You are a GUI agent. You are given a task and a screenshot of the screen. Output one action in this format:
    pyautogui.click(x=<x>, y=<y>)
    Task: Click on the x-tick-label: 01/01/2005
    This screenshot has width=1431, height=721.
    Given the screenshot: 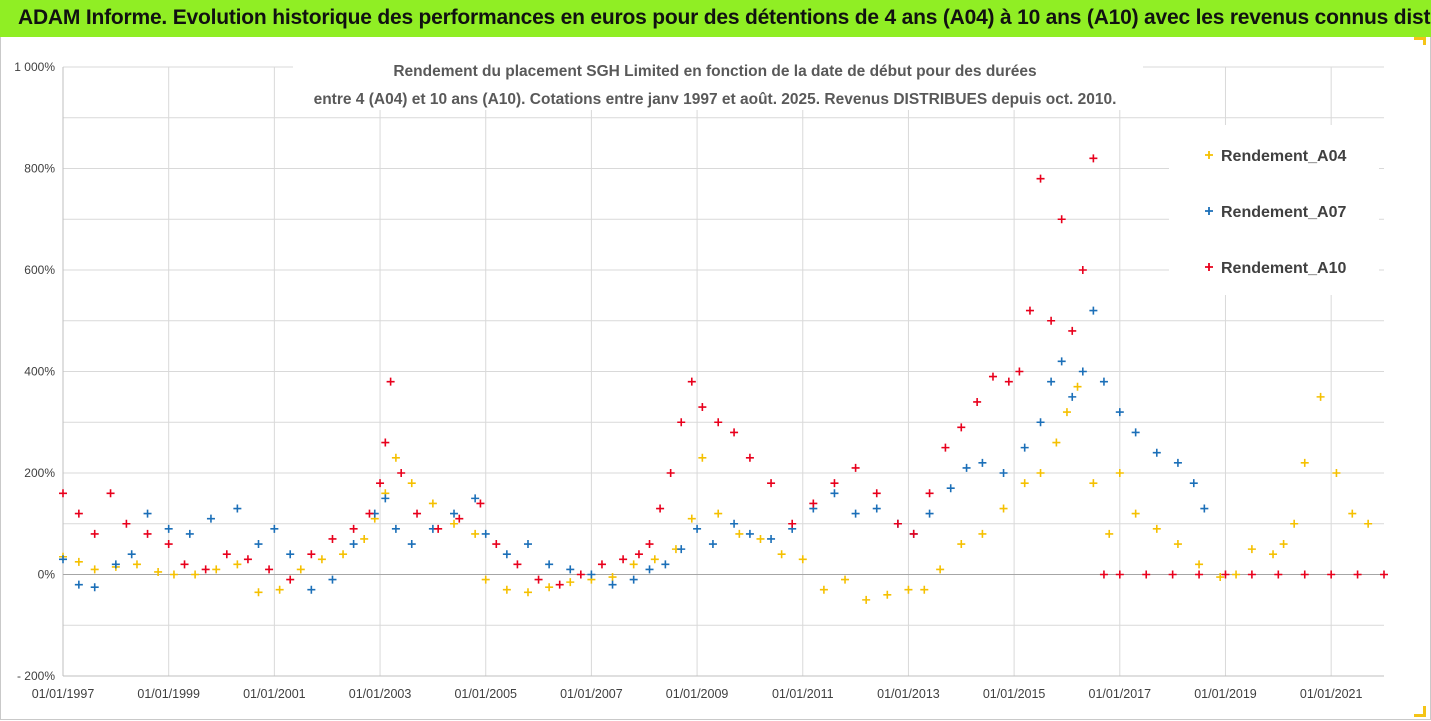 What is the action you would take?
    pyautogui.click(x=485, y=694)
    